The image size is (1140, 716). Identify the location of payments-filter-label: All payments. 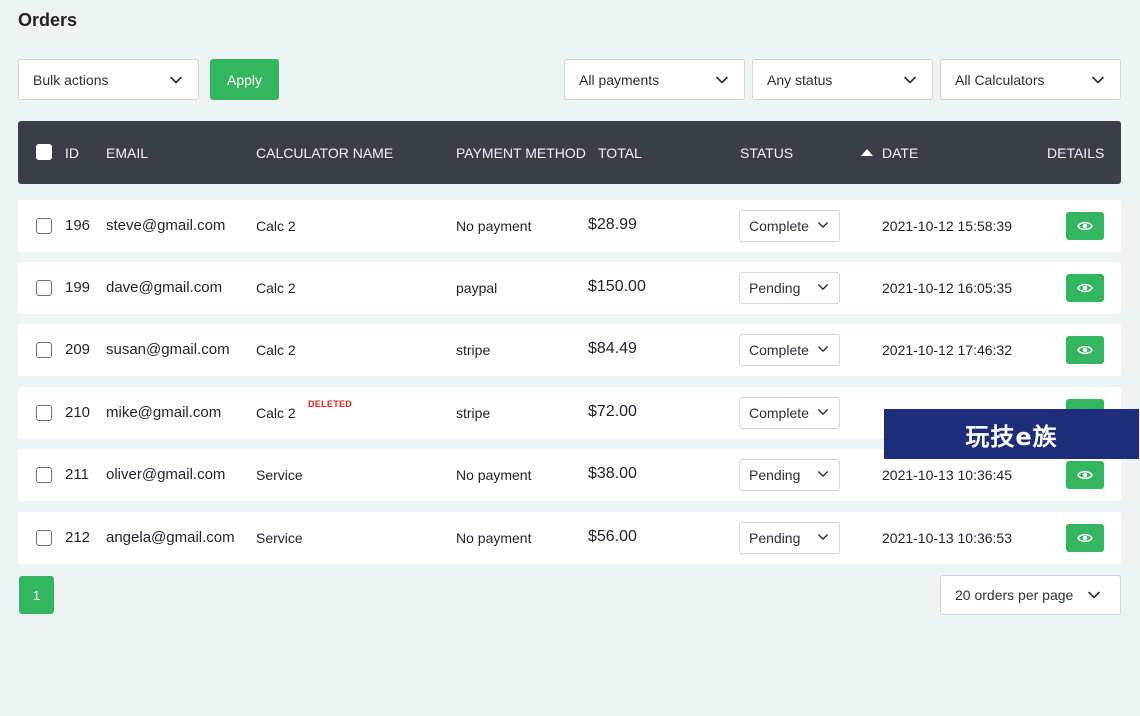
(619, 79).